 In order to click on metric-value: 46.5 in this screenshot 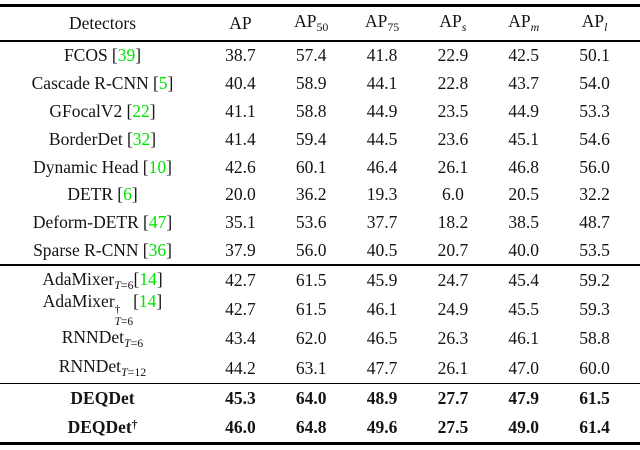, I will do `click(382, 338)`.